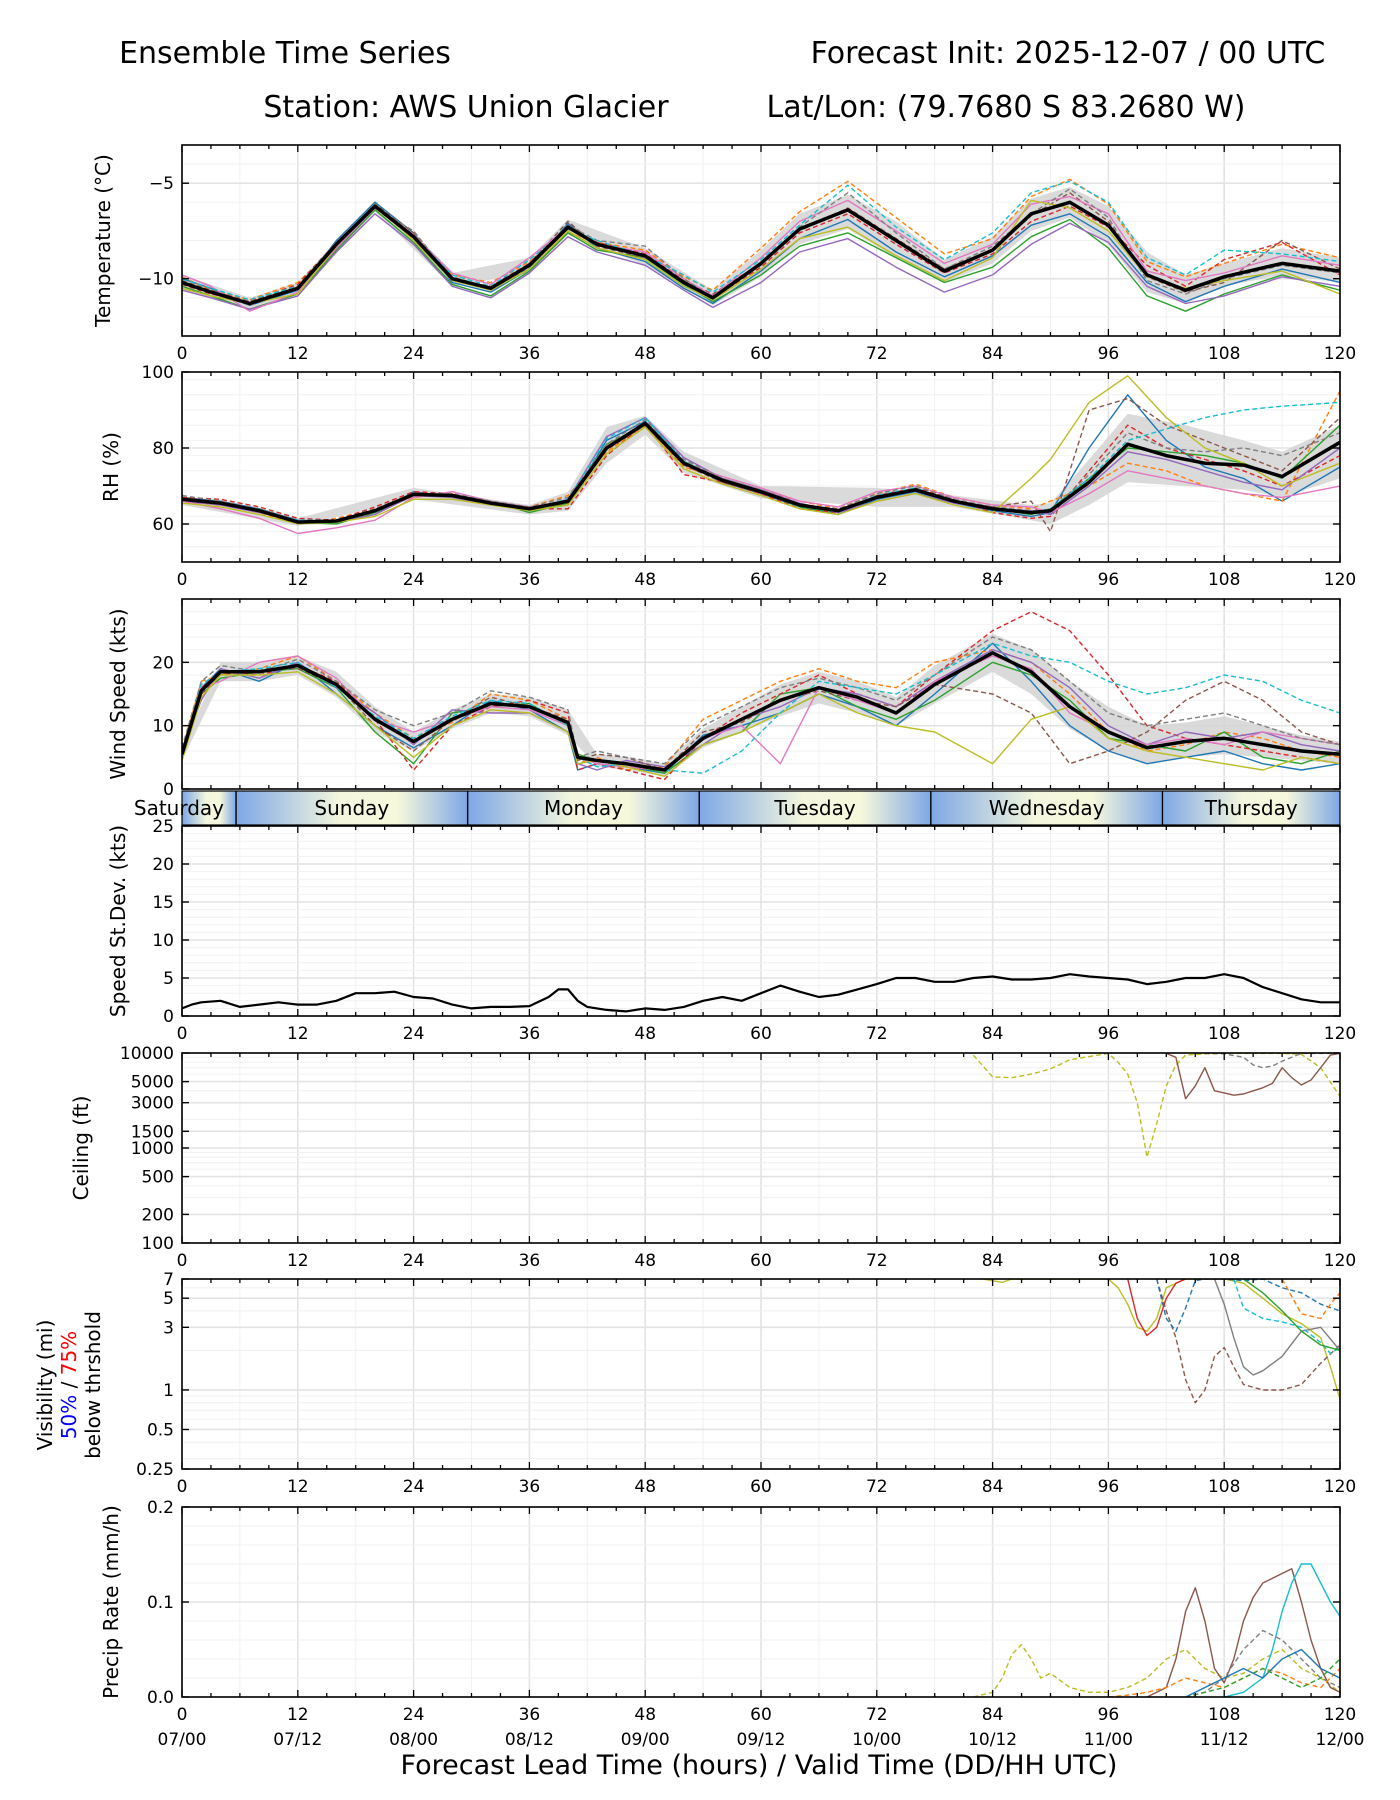  Describe the element at coordinates (1156, 1105) in the screenshot. I see `ceiling-plot-area` at that location.